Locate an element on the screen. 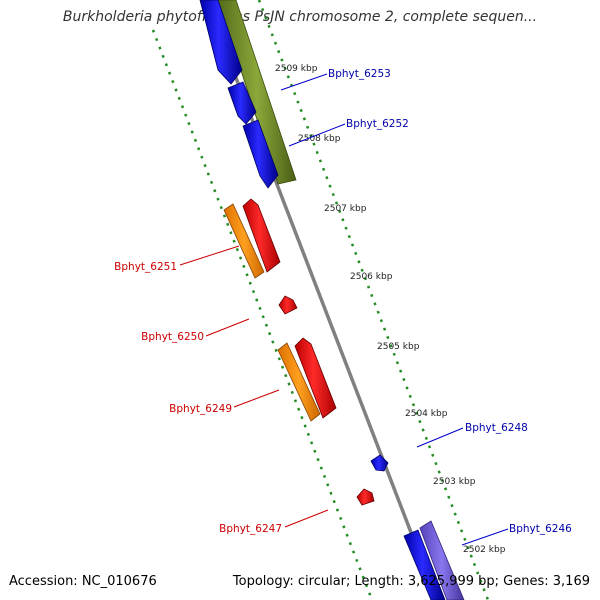 This screenshot has width=600, height=600. cds-feature-bphyt-6252-a is located at coordinates (242, 103).